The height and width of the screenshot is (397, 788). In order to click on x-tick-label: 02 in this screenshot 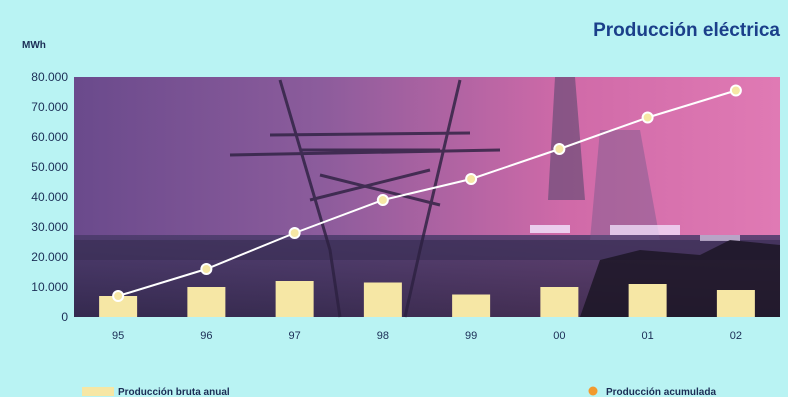, I will do `click(736, 336)`.